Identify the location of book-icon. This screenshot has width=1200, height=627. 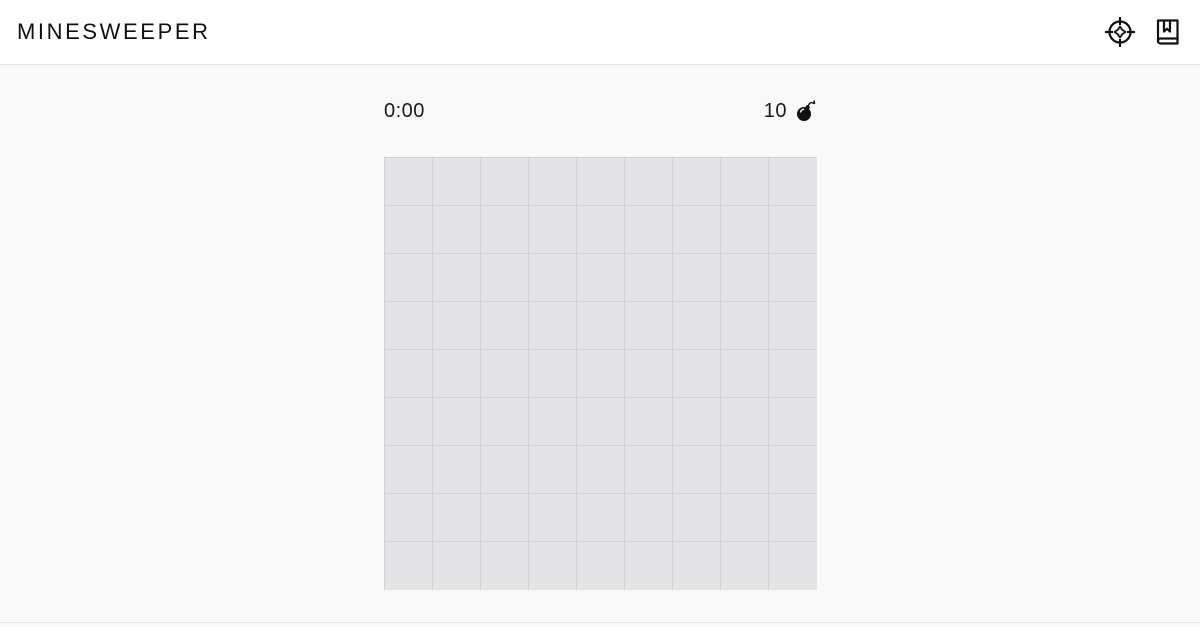
(1167, 32).